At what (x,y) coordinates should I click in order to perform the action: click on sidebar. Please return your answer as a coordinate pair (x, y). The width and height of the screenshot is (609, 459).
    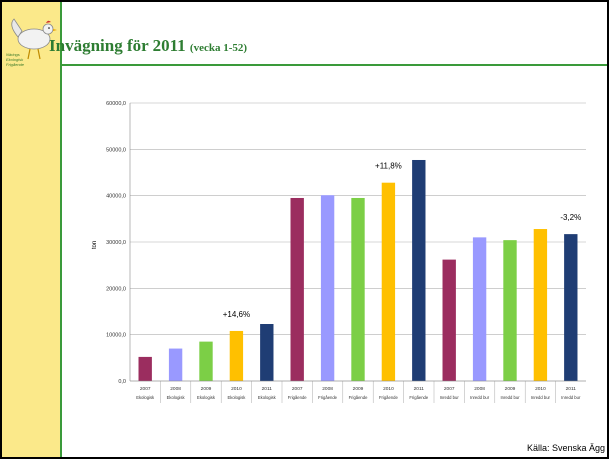
    Looking at the image, I should click on (31, 229).